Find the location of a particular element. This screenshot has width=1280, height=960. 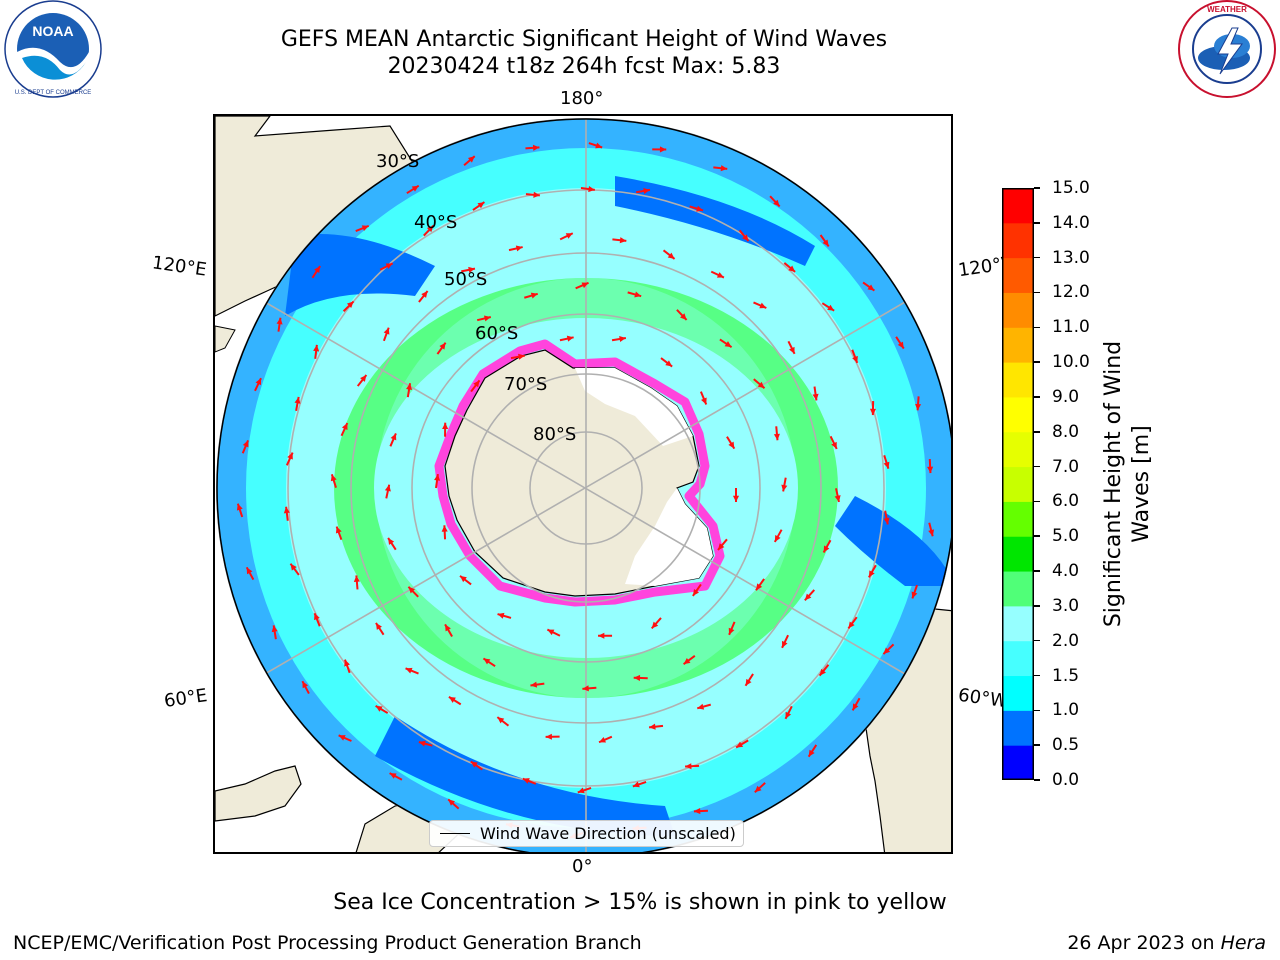

lat-label-80s: 80°S is located at coordinates (555, 434).